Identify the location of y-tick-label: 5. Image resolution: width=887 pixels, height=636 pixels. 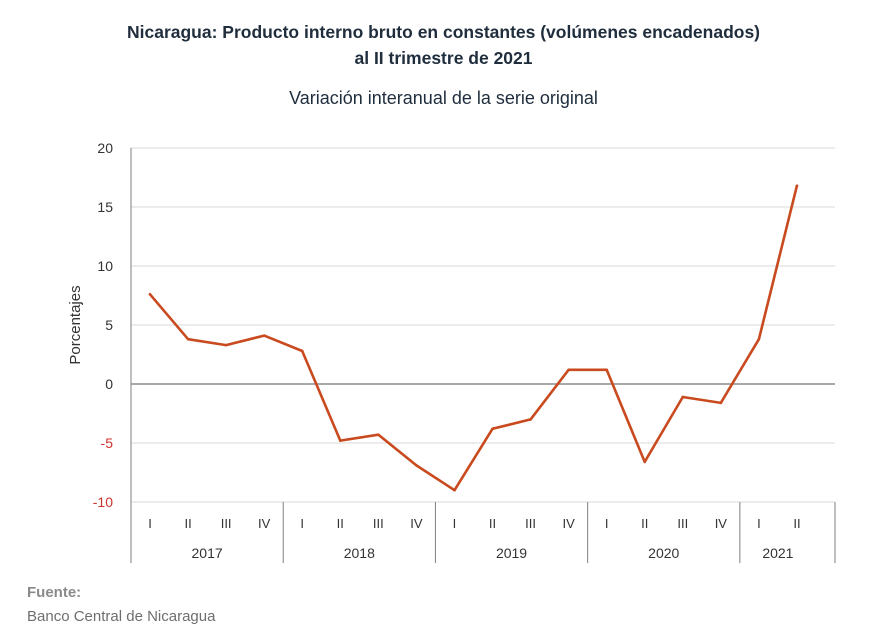
(109, 325).